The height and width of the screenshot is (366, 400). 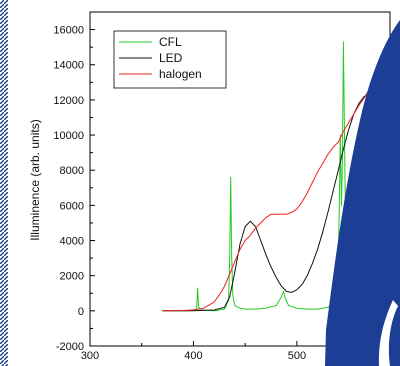 I want to click on x-axis: 300 400 500, so click(x=215, y=351).